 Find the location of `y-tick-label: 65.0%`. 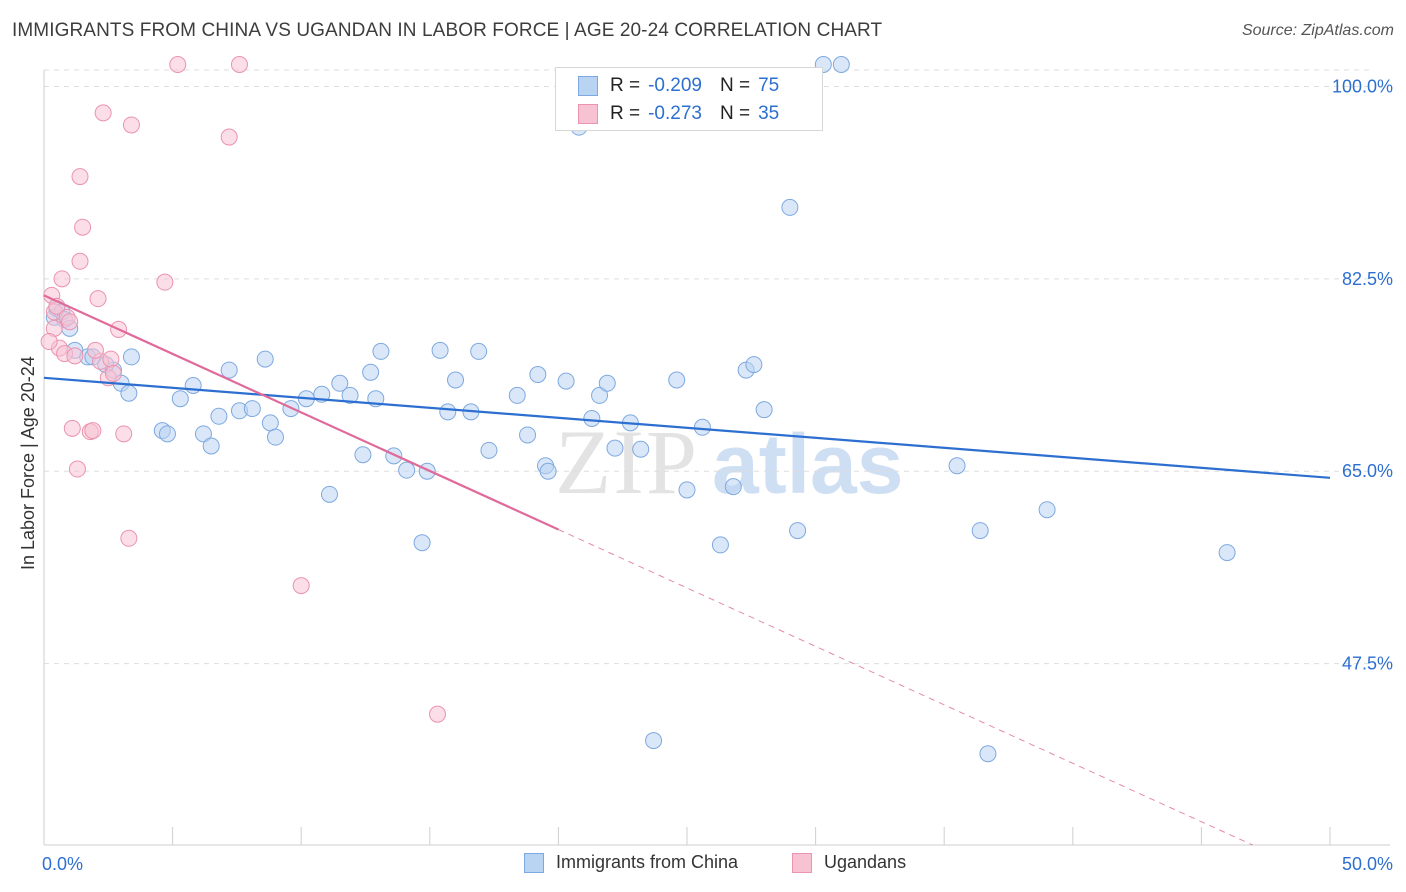

y-tick-label: 65.0% is located at coordinates (1367, 471).